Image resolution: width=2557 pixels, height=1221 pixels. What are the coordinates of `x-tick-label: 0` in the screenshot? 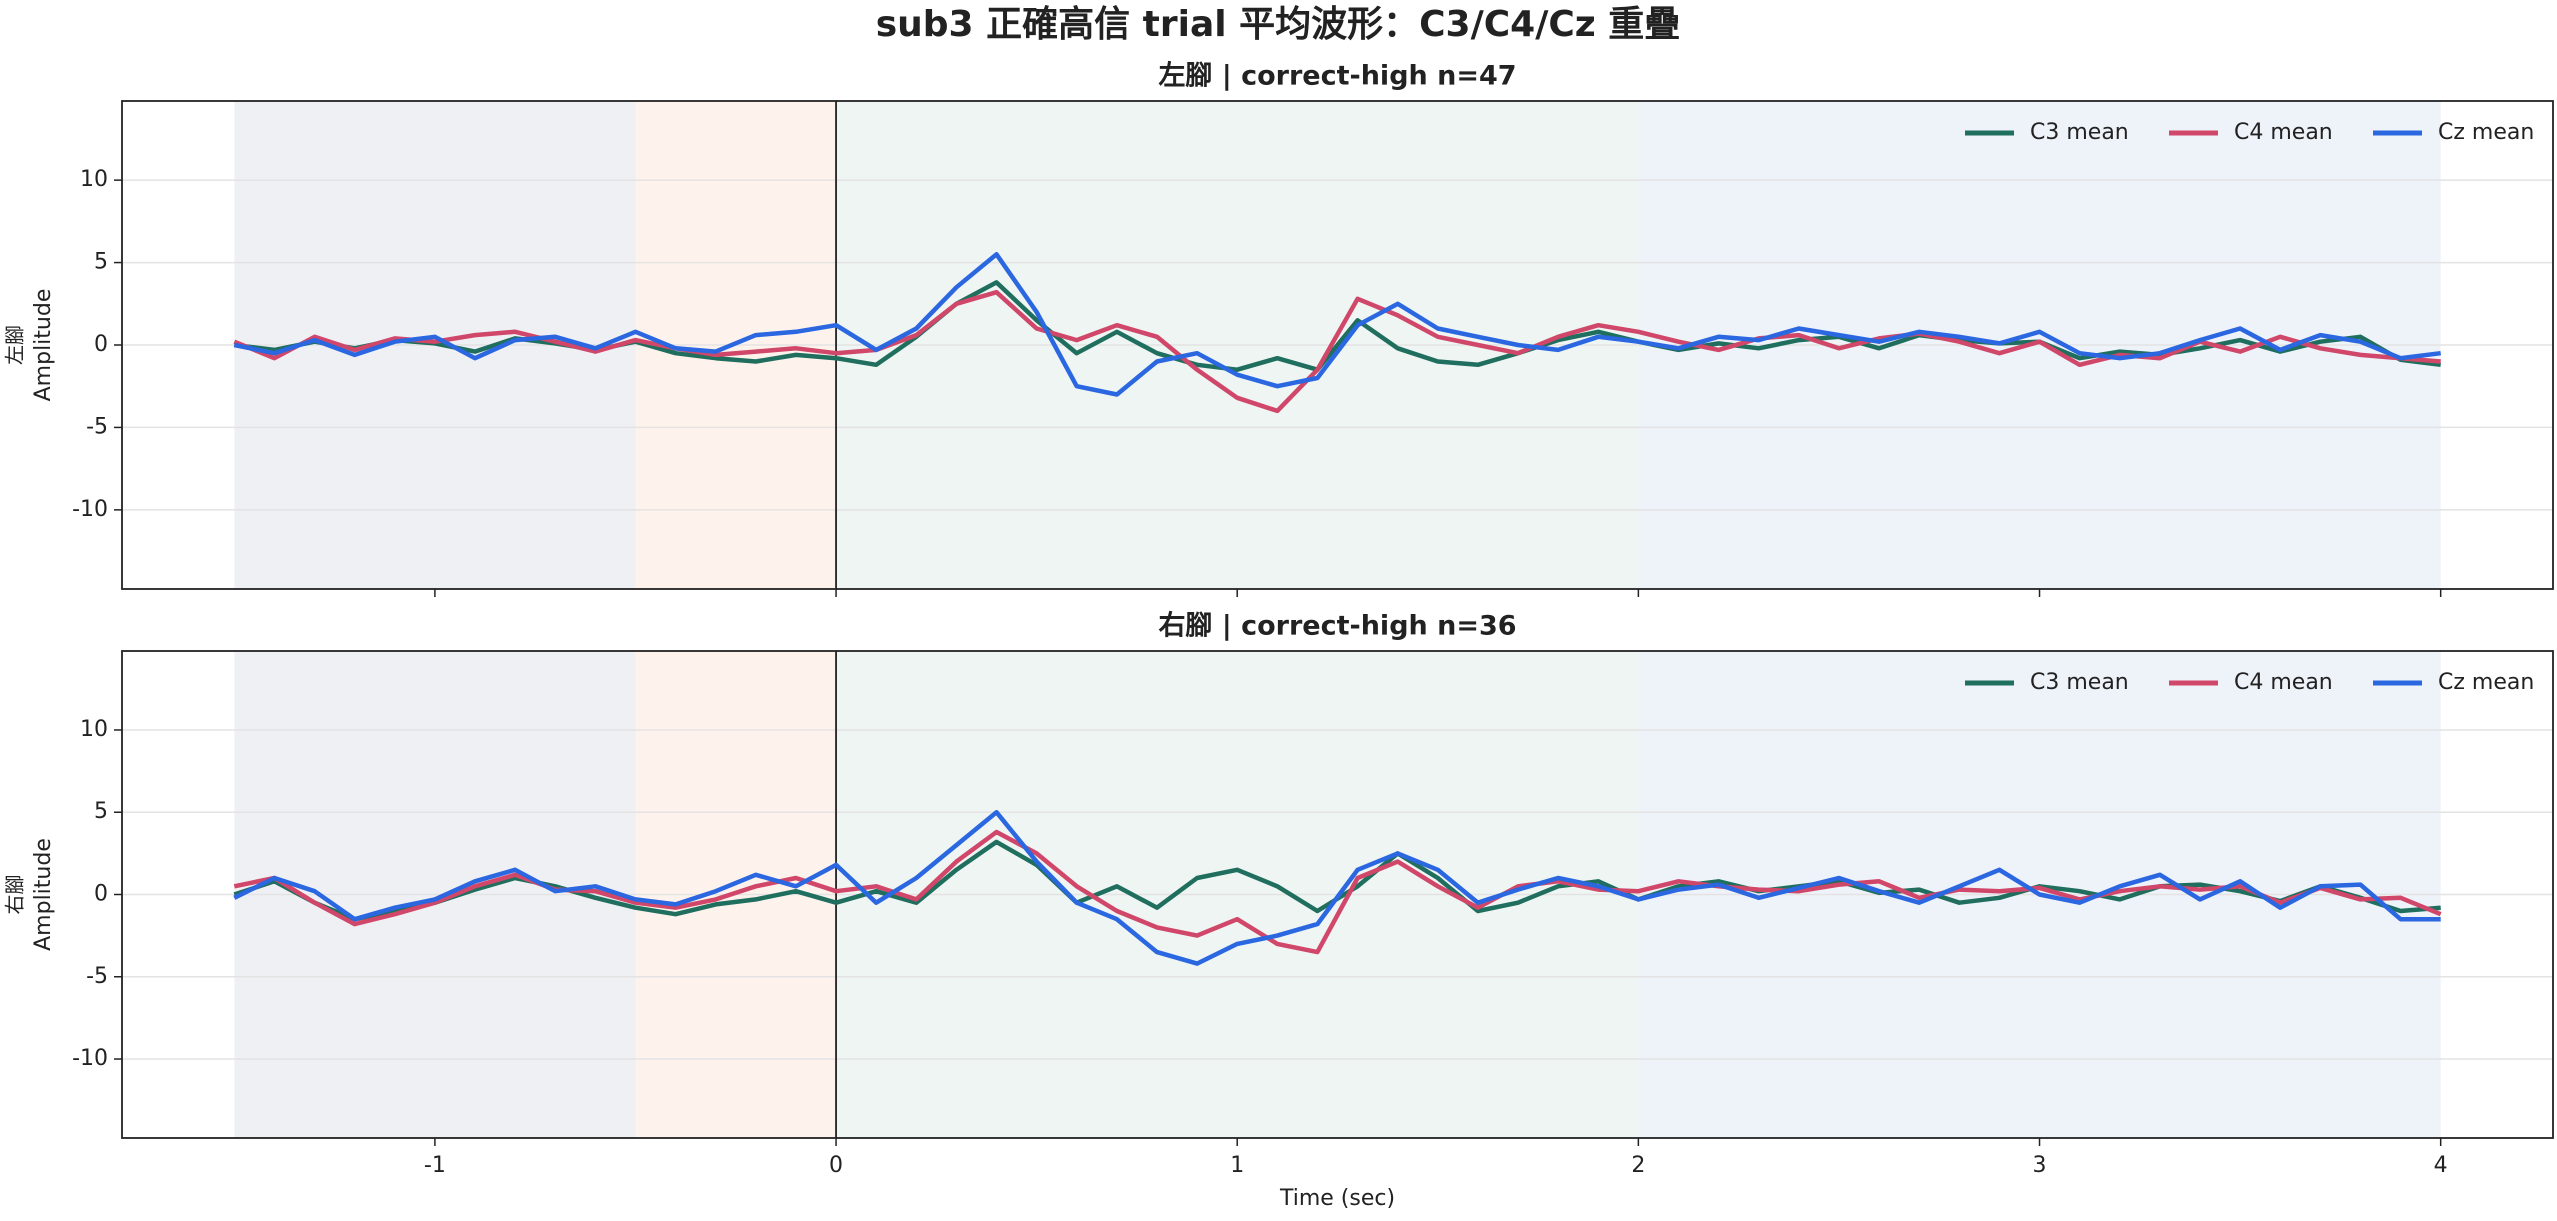 It's located at (836, 1165).